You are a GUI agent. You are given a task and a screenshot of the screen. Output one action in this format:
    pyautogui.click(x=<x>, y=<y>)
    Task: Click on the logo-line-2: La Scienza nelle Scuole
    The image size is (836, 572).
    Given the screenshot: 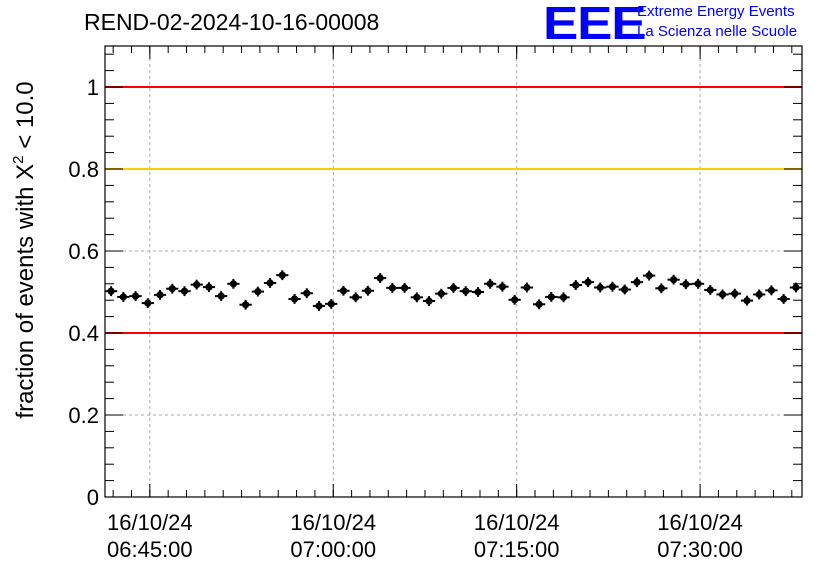 What is the action you would take?
    pyautogui.click(x=717, y=31)
    